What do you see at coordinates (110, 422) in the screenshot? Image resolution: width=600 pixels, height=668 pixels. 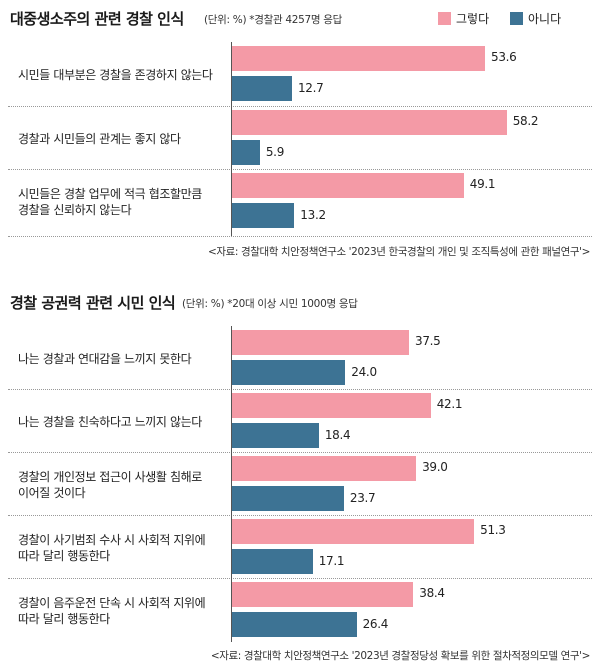 I see `category-label-line: 나는 경찰을 친숙하다고 느끼지 않는다` at bounding box center [110, 422].